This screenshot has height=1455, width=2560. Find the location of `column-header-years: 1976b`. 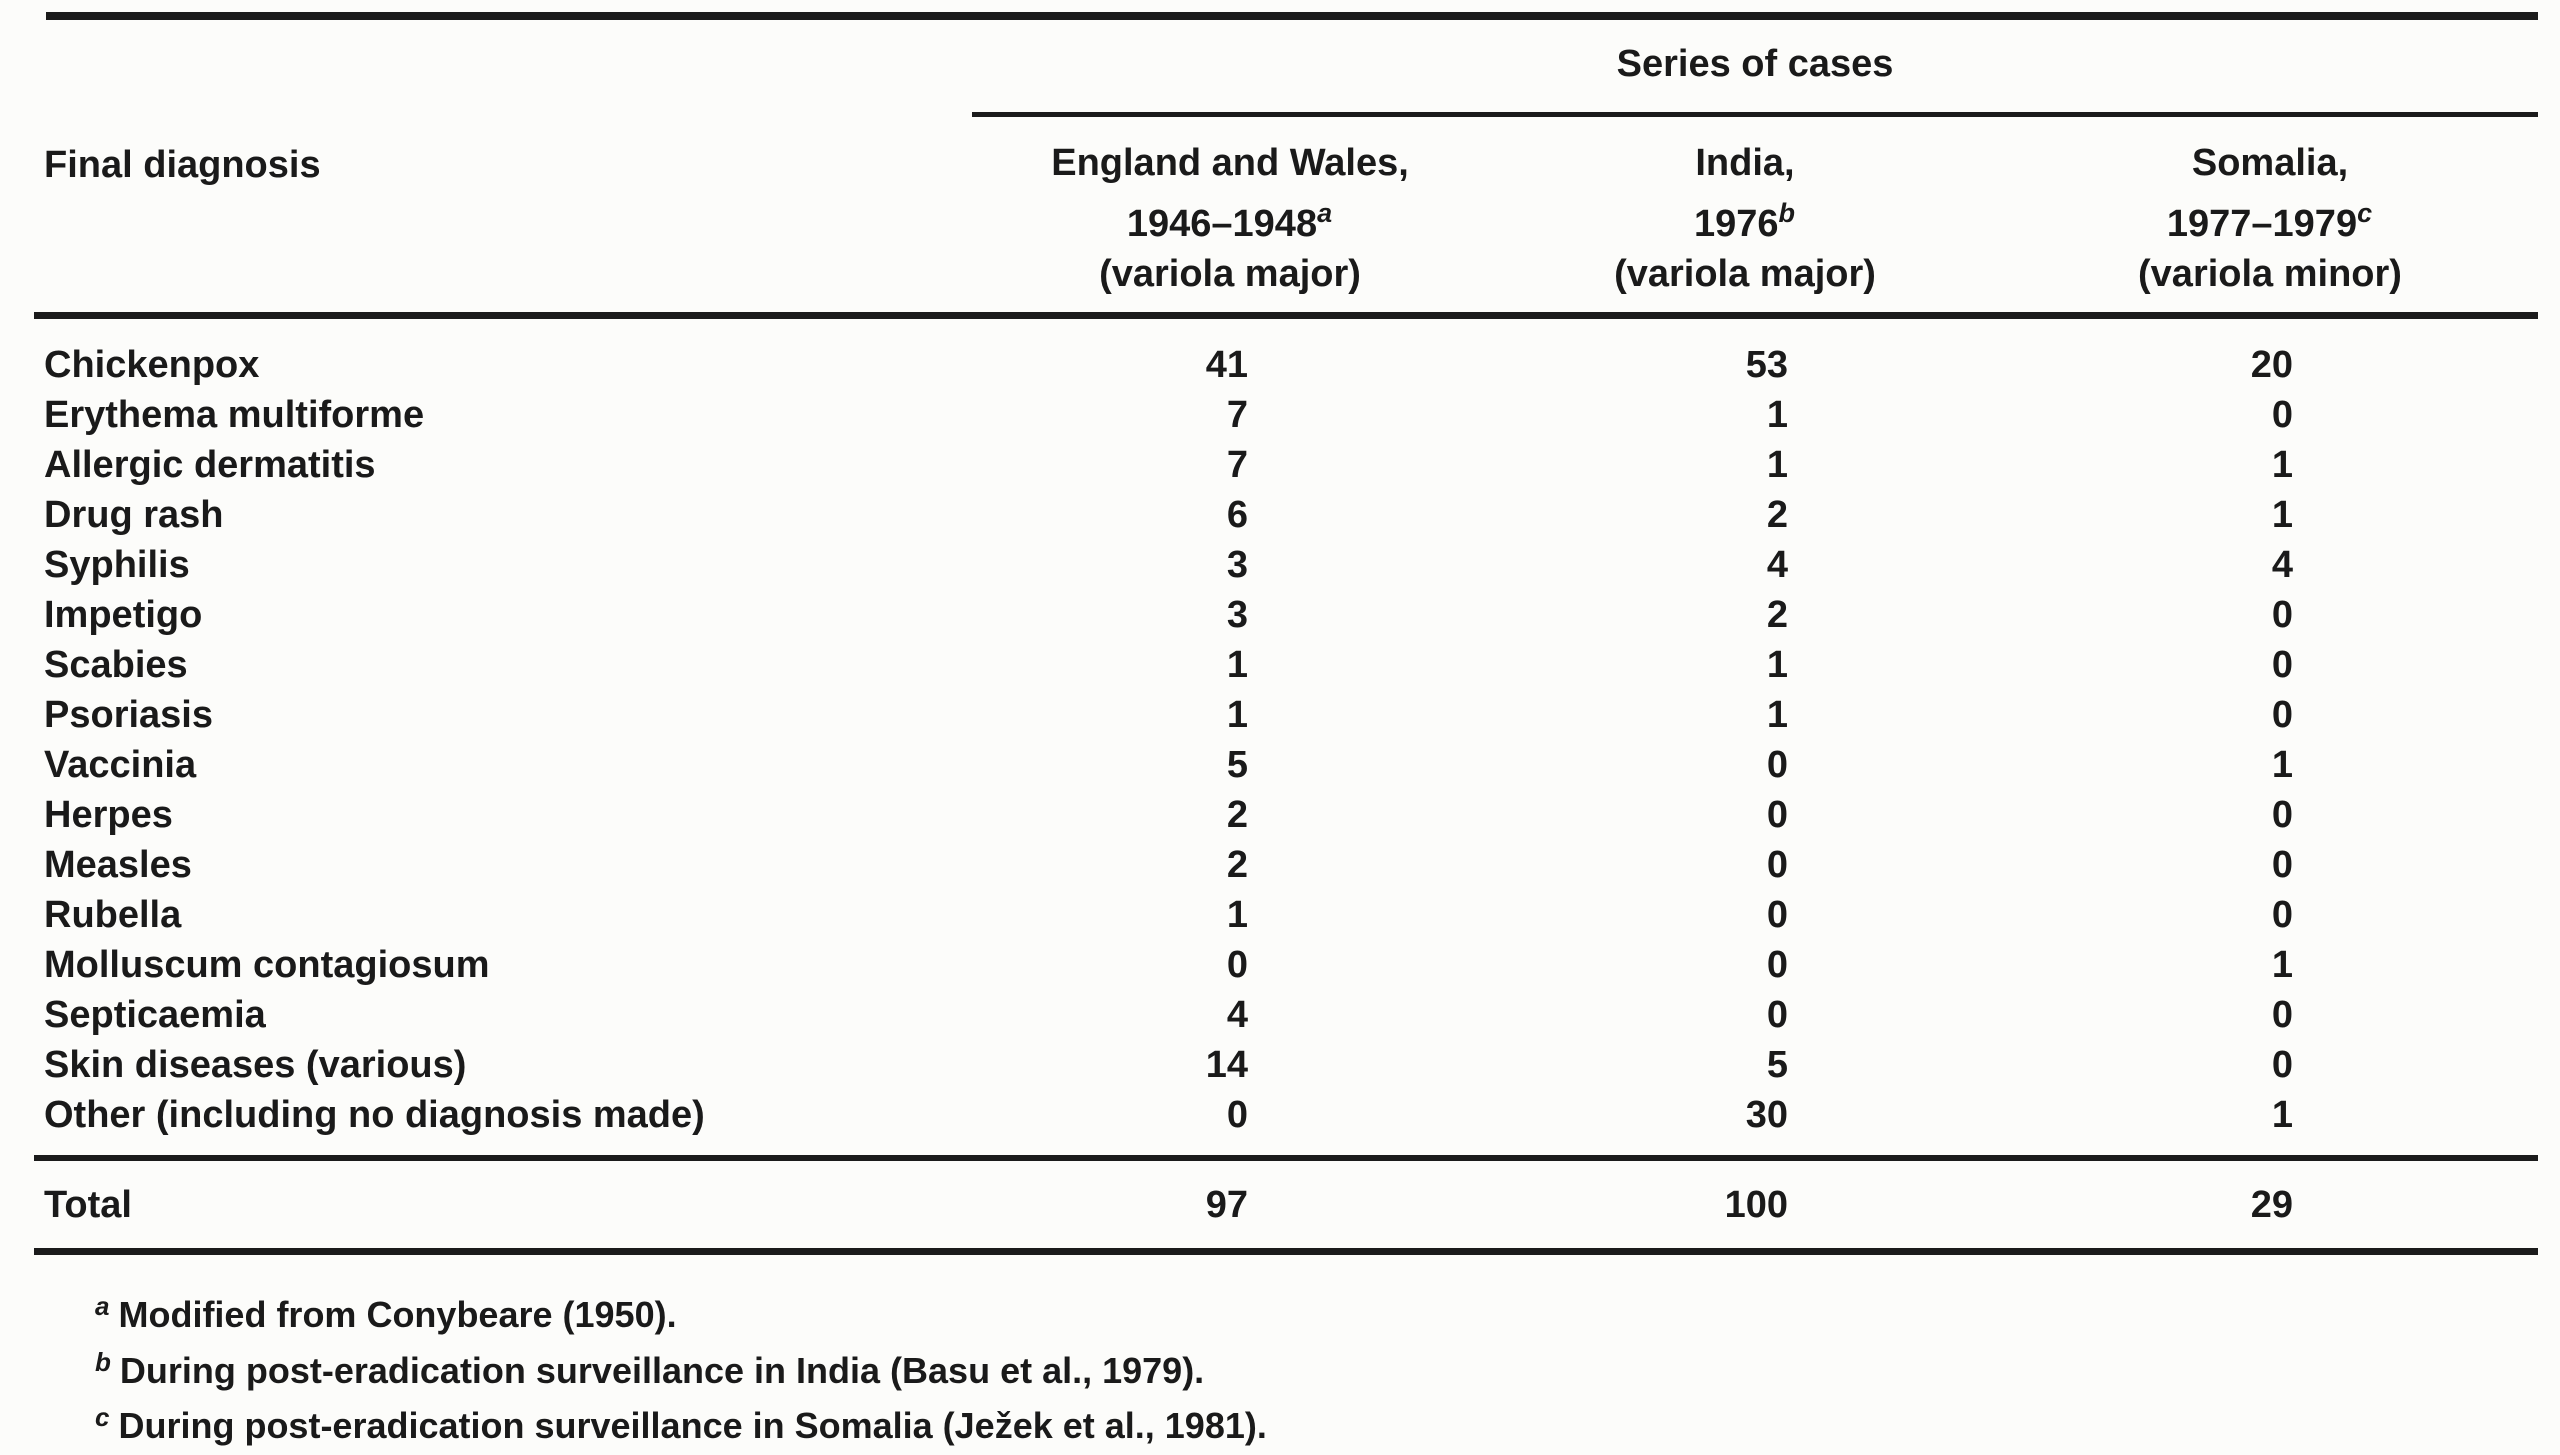

column-header-years: 1976b is located at coordinates (1745, 218).